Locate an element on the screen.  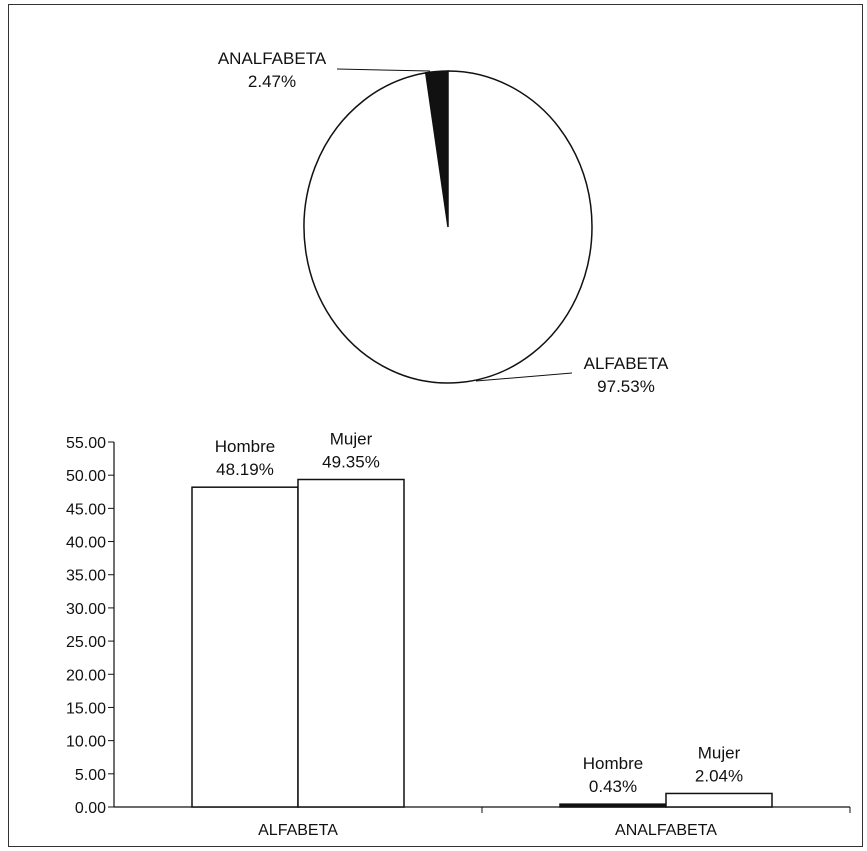
pie-leader-line-alfabeta is located at coordinates (524, 377).